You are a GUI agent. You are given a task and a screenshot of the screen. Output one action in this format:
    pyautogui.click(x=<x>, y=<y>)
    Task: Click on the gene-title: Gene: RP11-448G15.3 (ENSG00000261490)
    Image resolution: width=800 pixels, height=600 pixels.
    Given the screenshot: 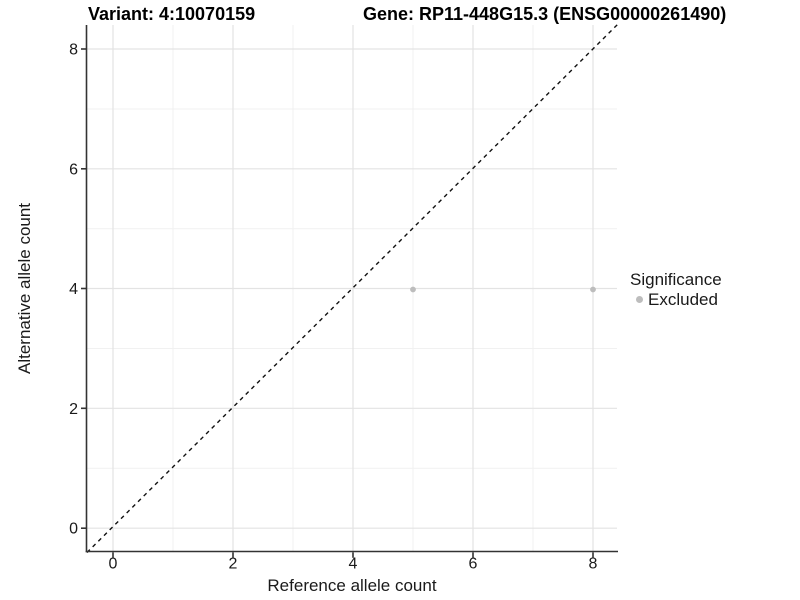 What is the action you would take?
    pyautogui.click(x=545, y=14)
    